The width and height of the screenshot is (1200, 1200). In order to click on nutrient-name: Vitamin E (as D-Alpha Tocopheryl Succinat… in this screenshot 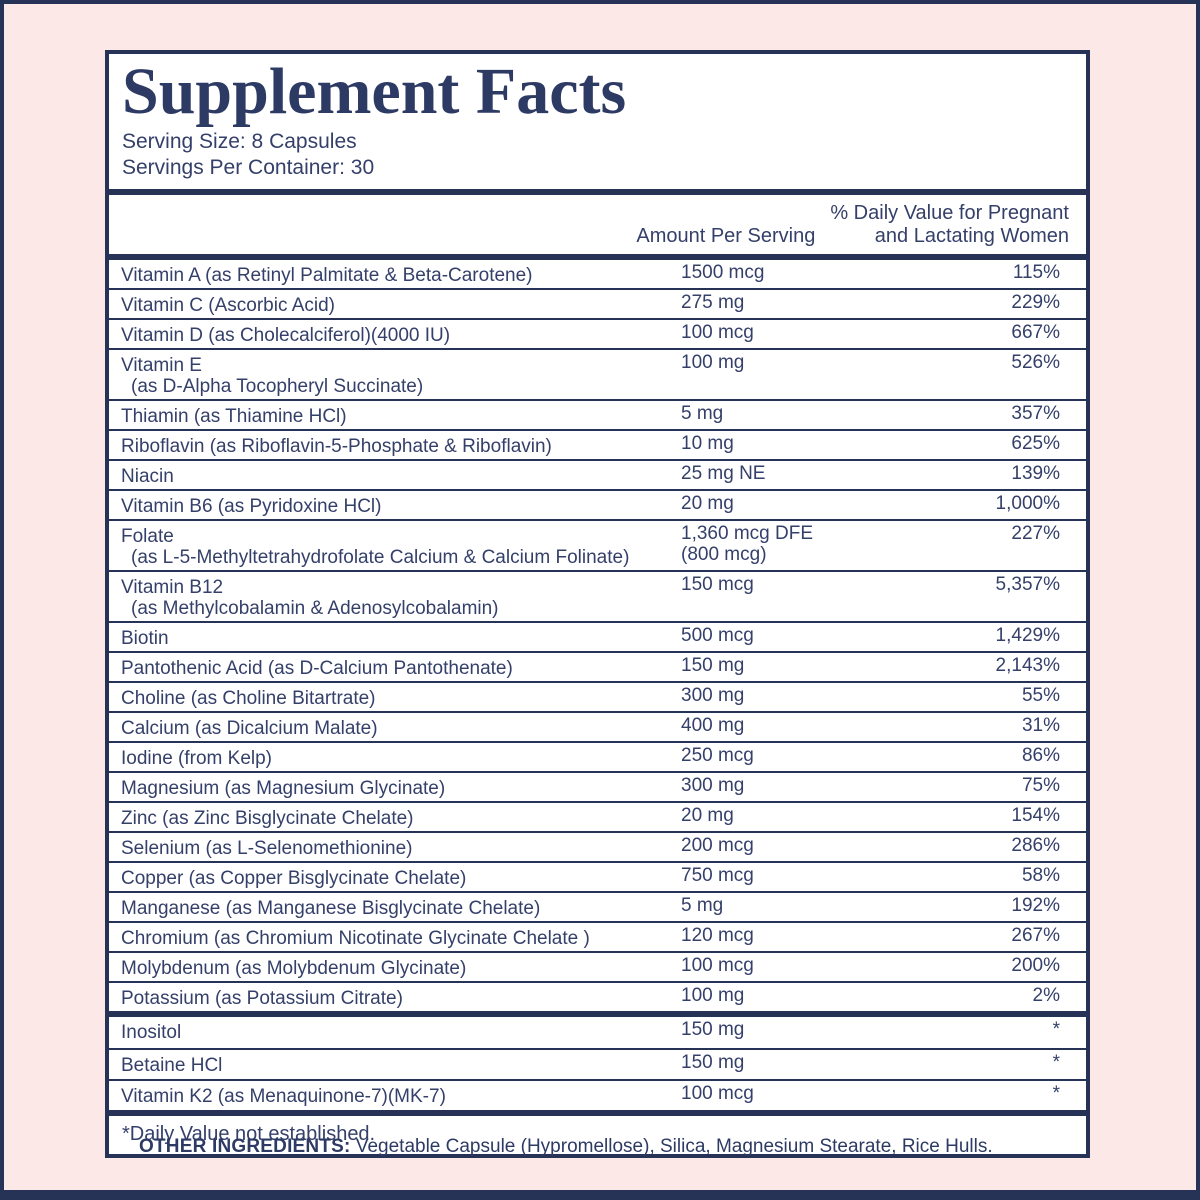, I will do `click(272, 376)`.